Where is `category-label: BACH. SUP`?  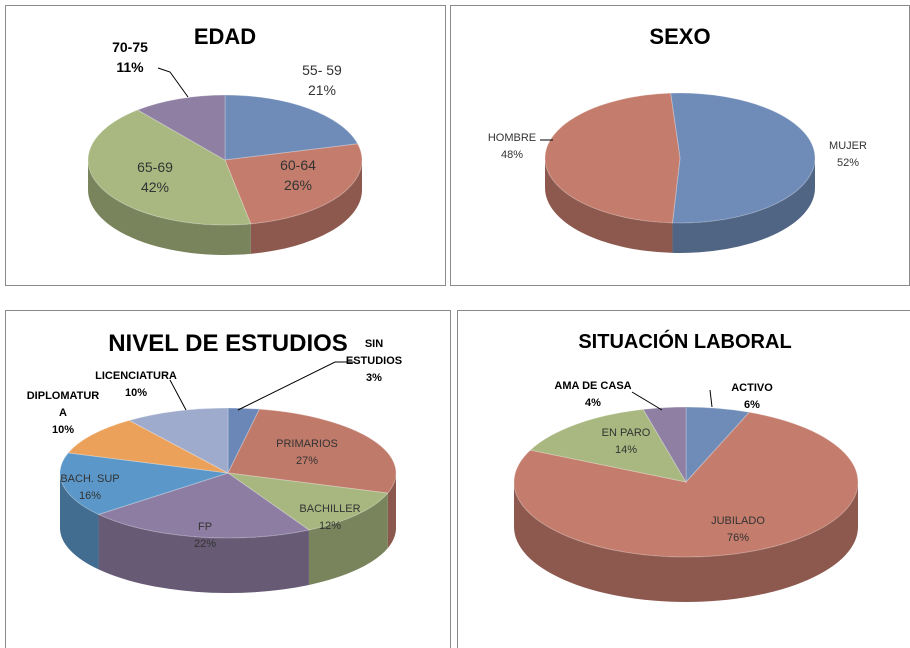
category-label: BACH. SUP is located at coordinates (90, 479).